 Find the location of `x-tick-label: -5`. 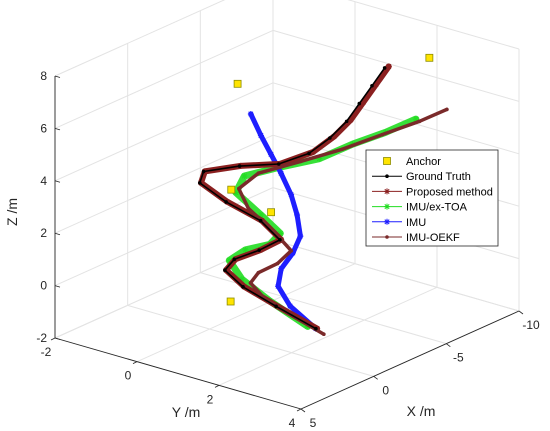

x-tick-label: -5 is located at coordinates (458, 358).